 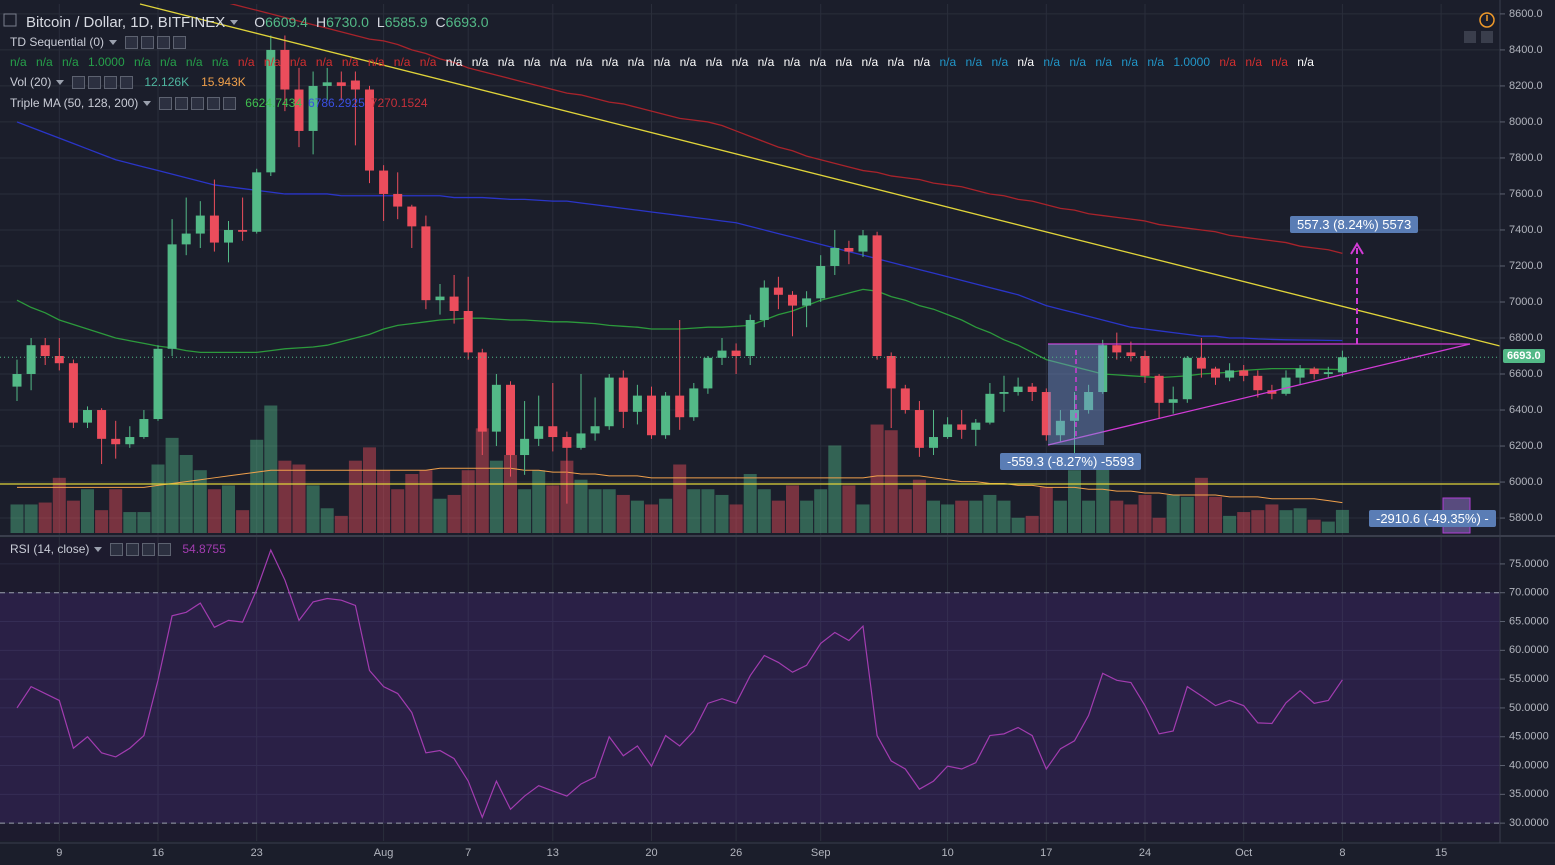 I want to click on y-tick-label: 7000.0, so click(x=1526, y=302).